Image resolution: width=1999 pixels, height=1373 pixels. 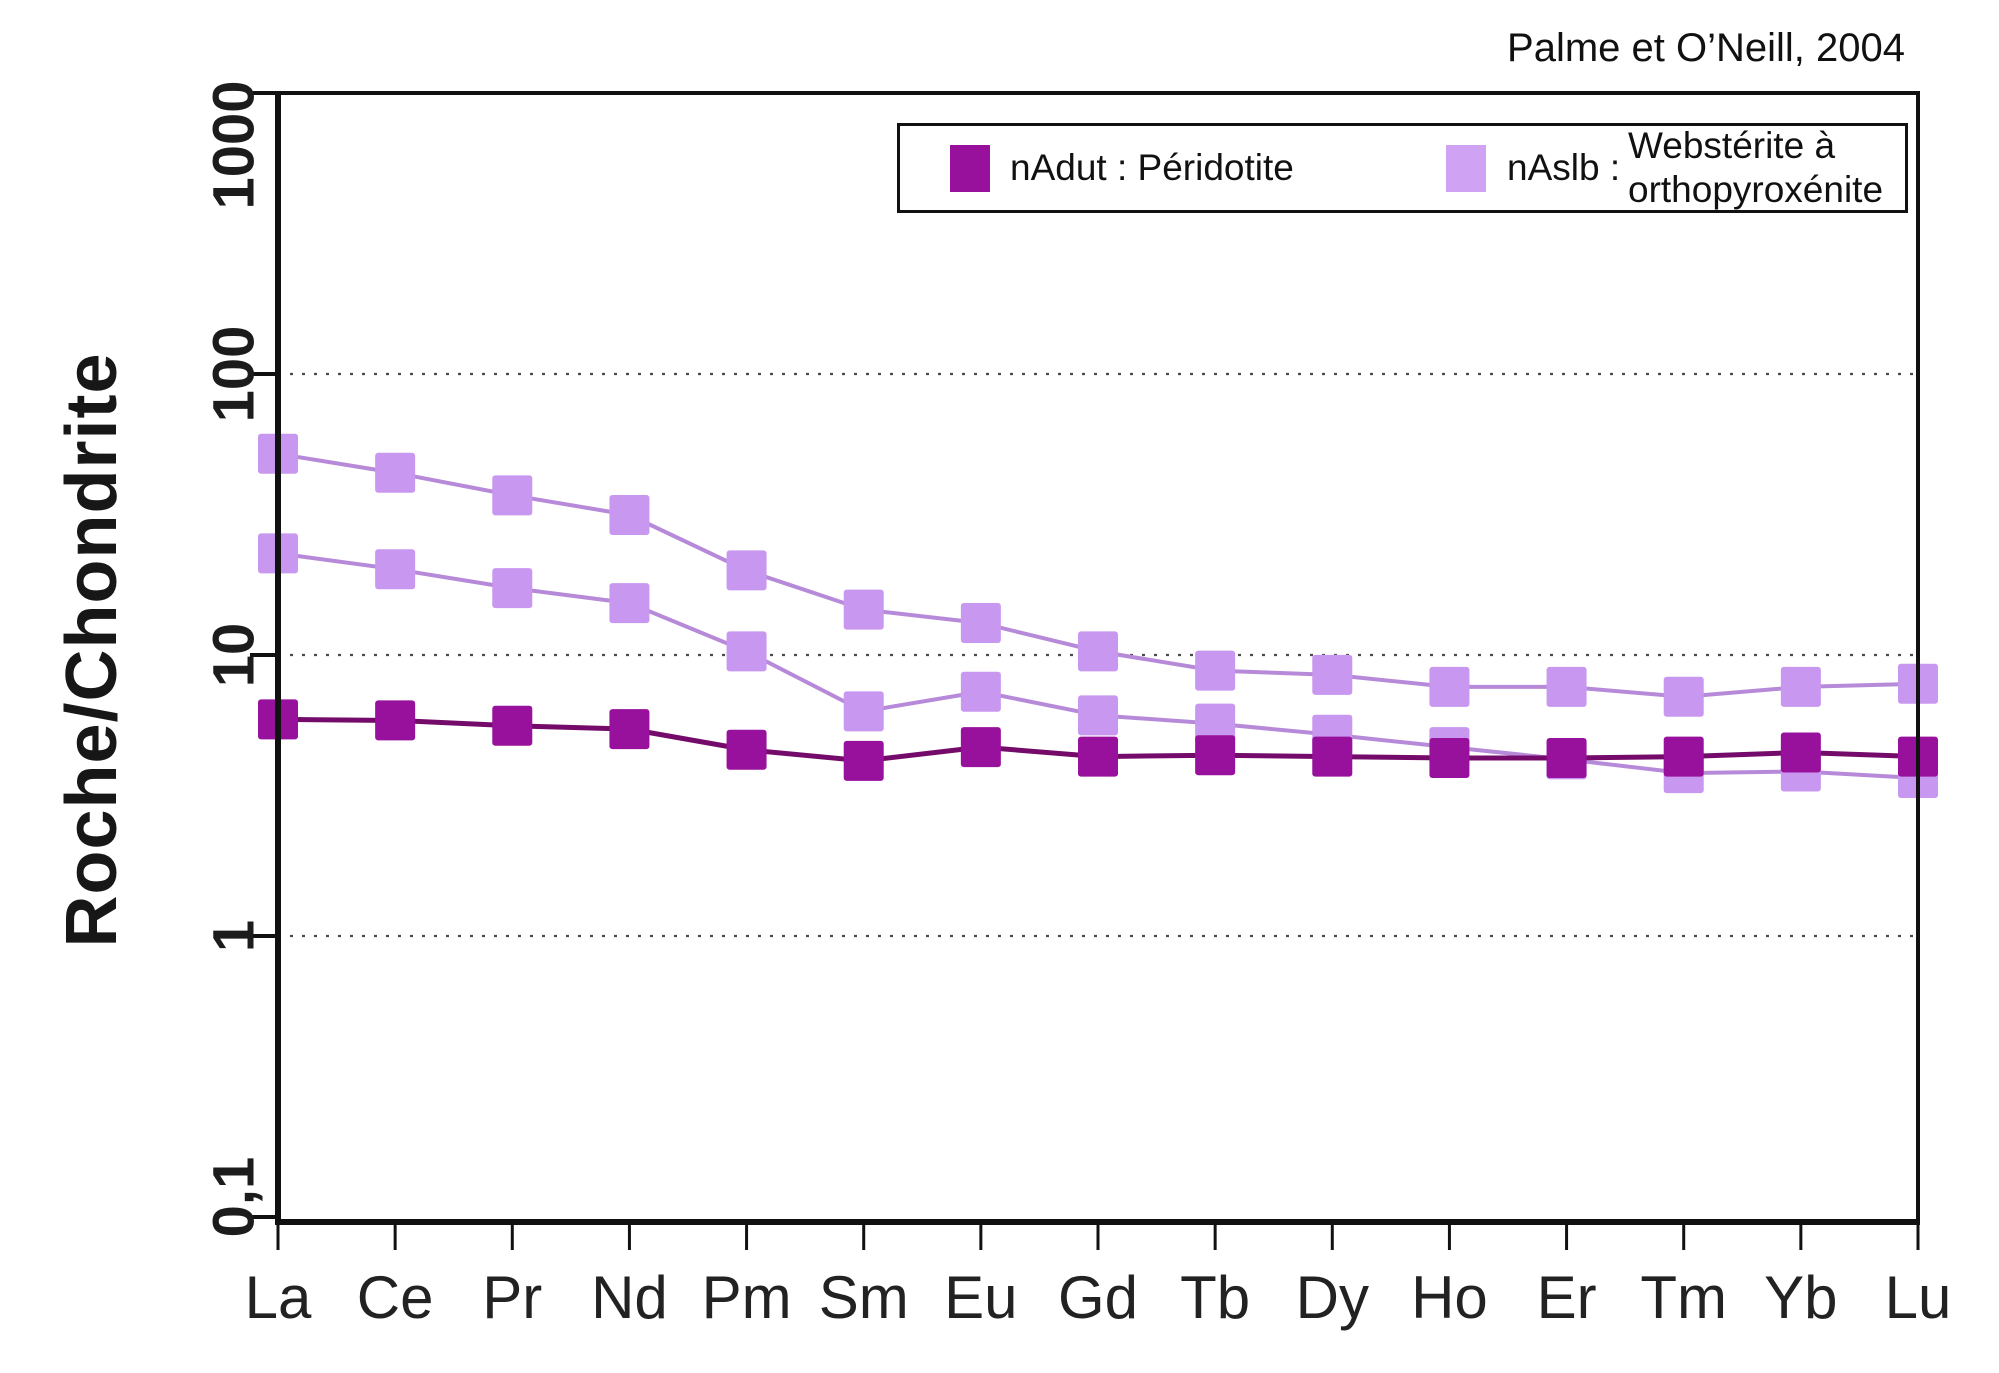 What do you see at coordinates (747, 1297) in the screenshot?
I see `x-axis-tick-label: Pm` at bounding box center [747, 1297].